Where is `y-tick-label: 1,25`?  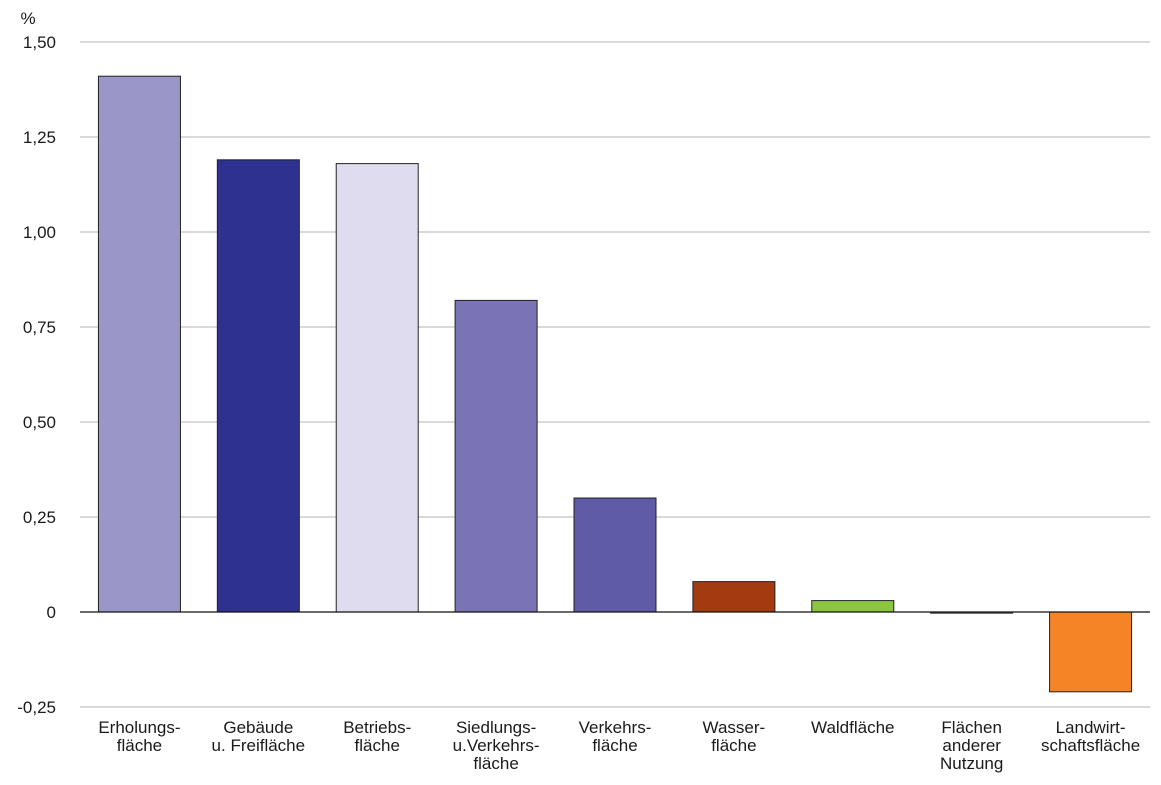
y-tick-label: 1,25 is located at coordinates (39, 137).